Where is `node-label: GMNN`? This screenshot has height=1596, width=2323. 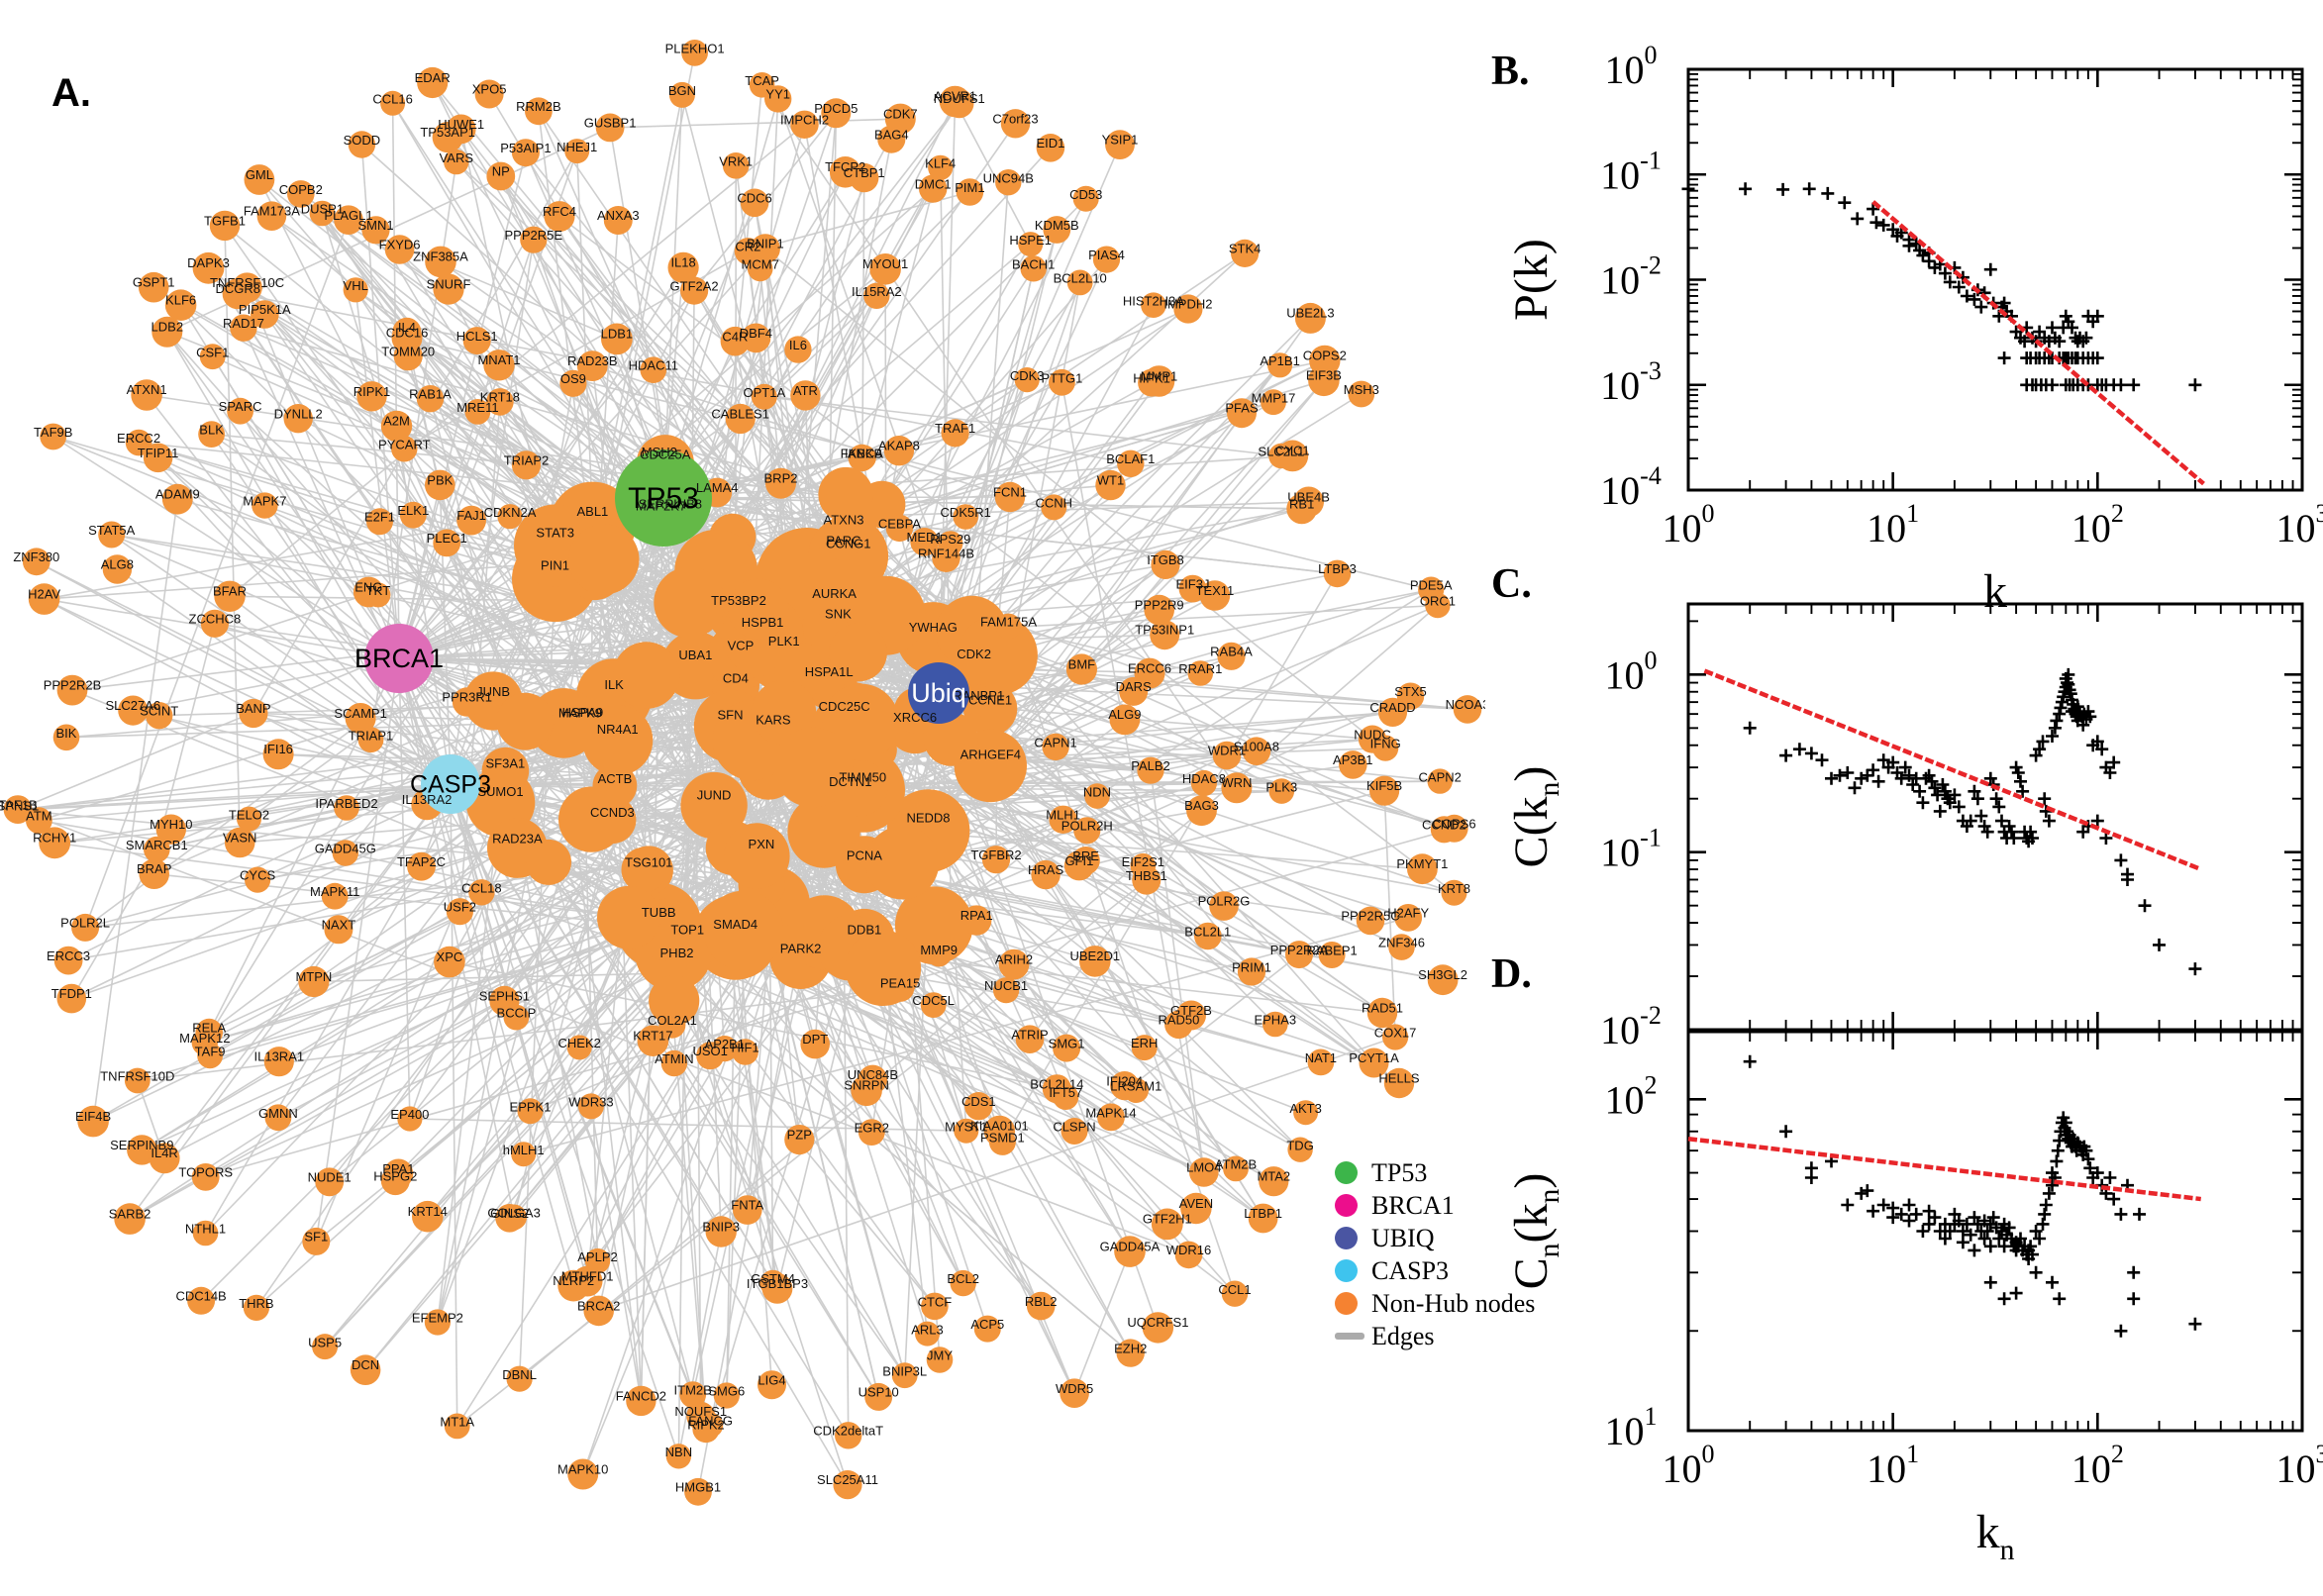 node-label: GMNN is located at coordinates (278, 1113).